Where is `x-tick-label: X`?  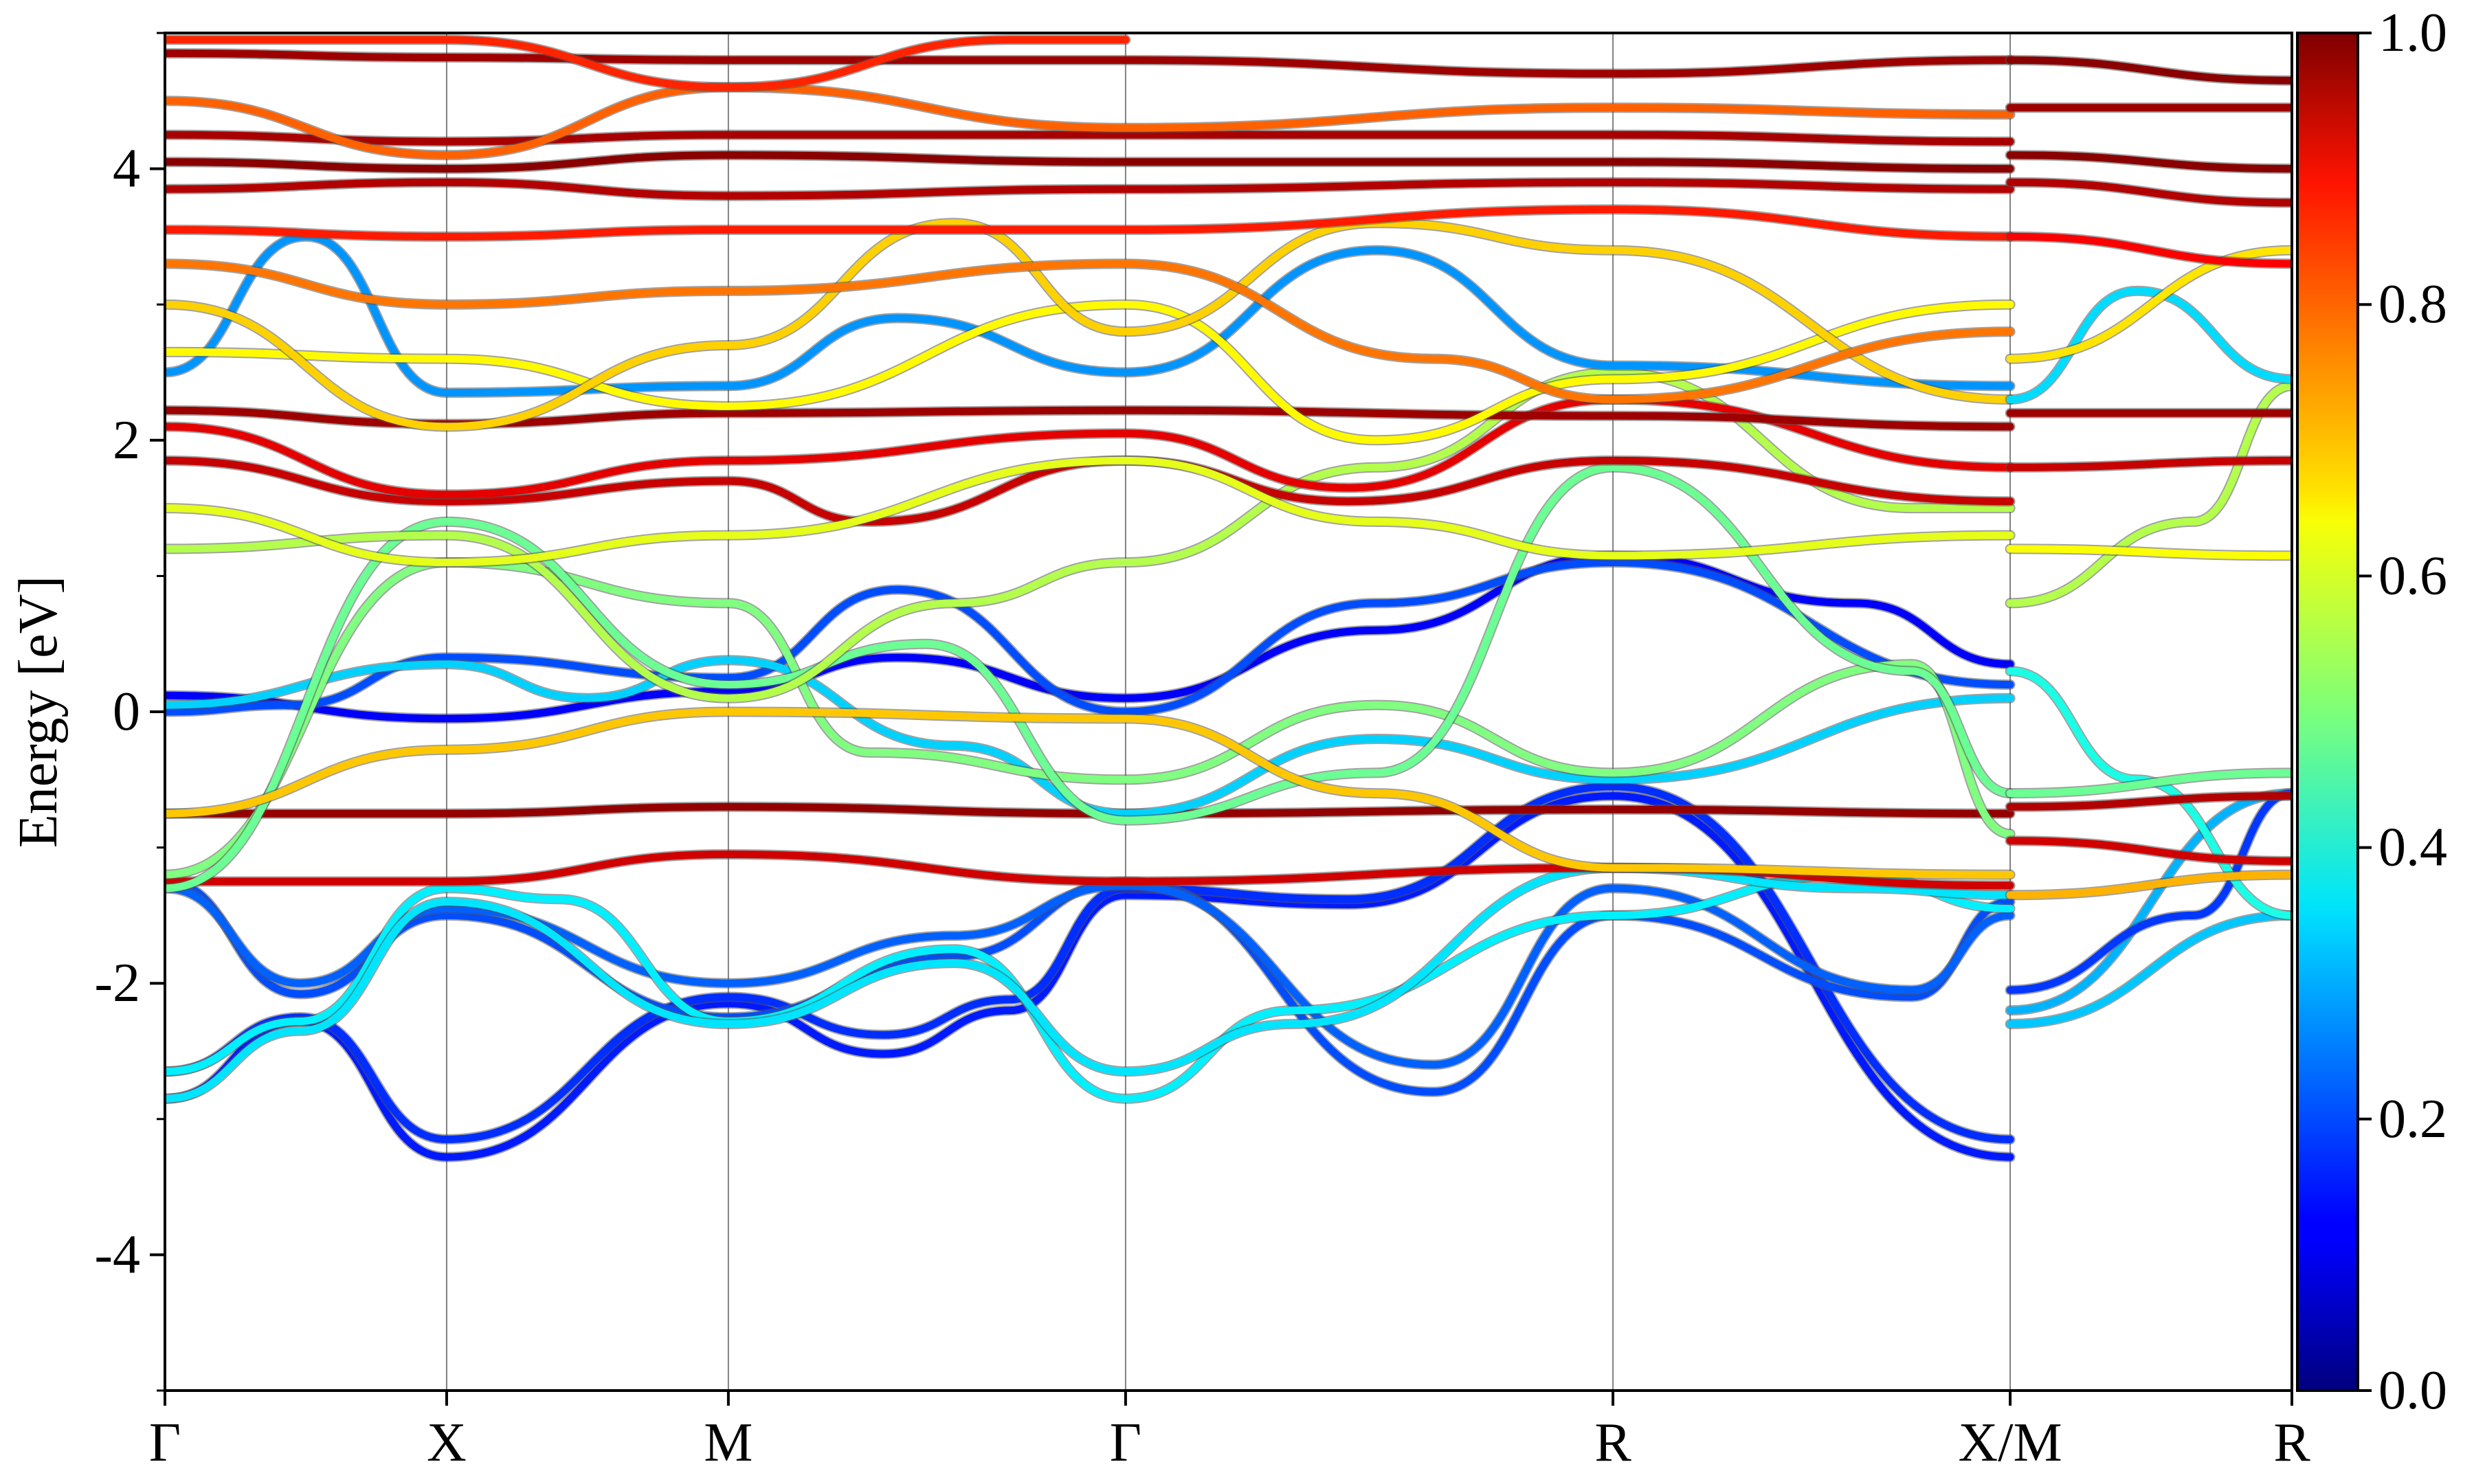 x-tick-label: X is located at coordinates (447, 1443).